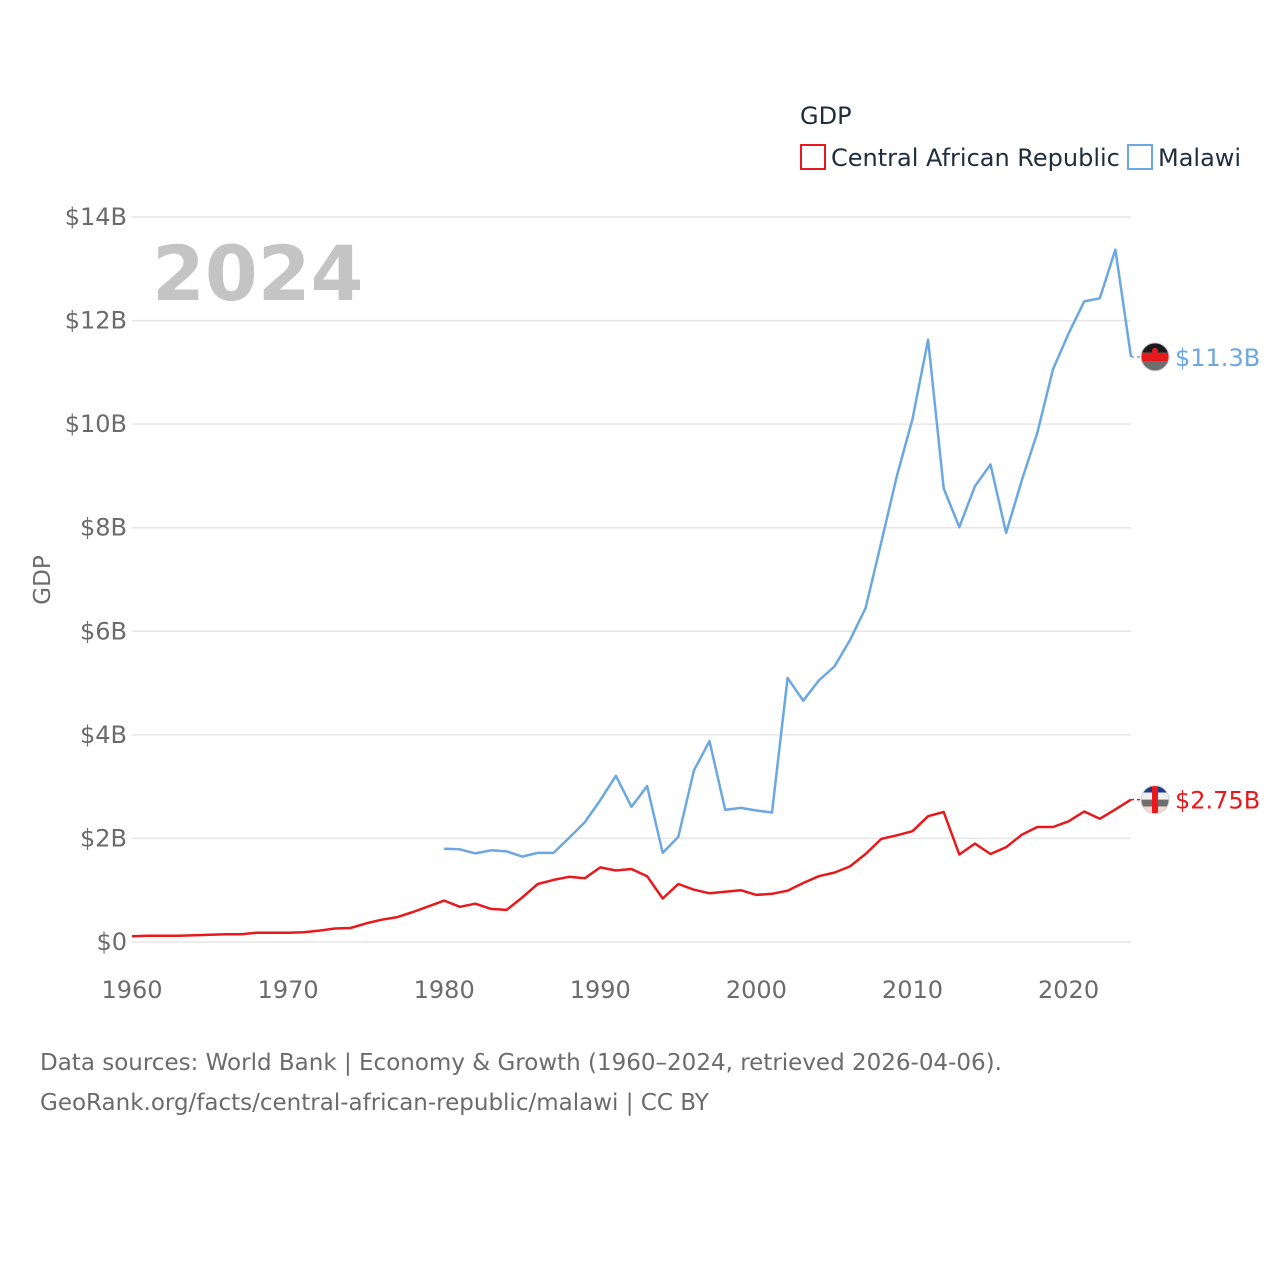 This screenshot has height=1280, width=1280. I want to click on end-value-central-african-republic: $2.75B, so click(1217, 801).